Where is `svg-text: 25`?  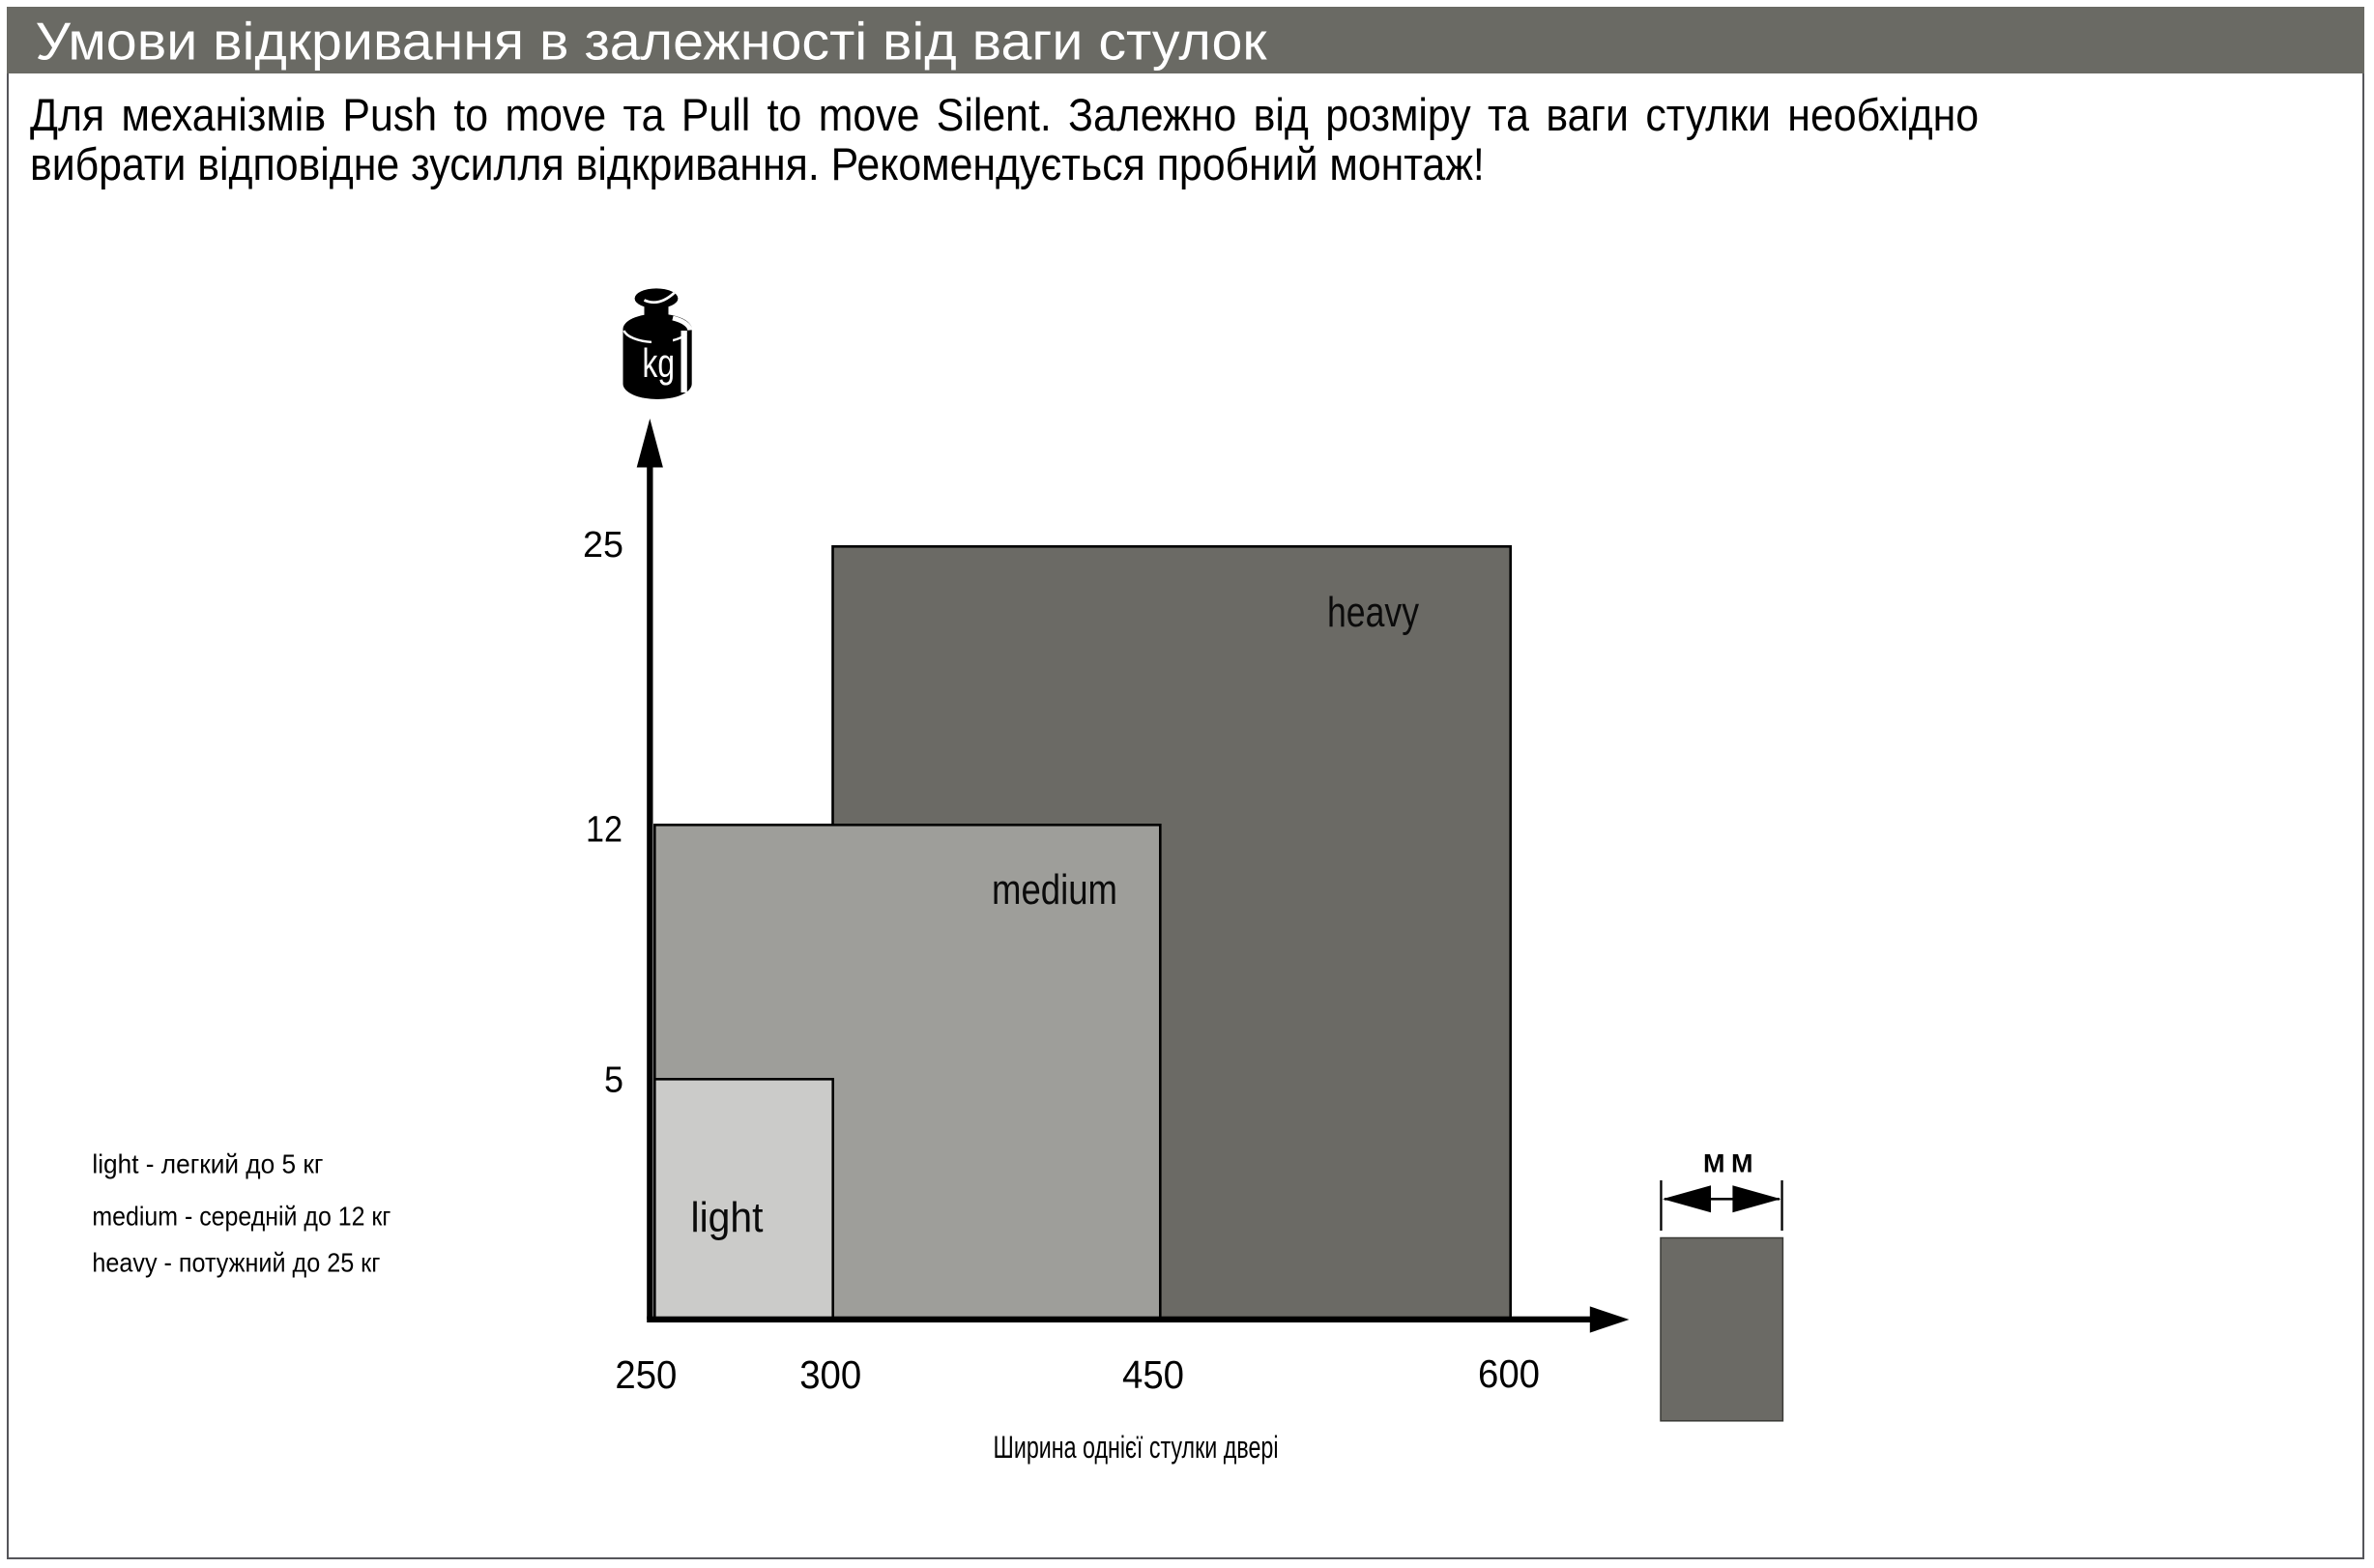
svg-text: 25 is located at coordinates (603, 545).